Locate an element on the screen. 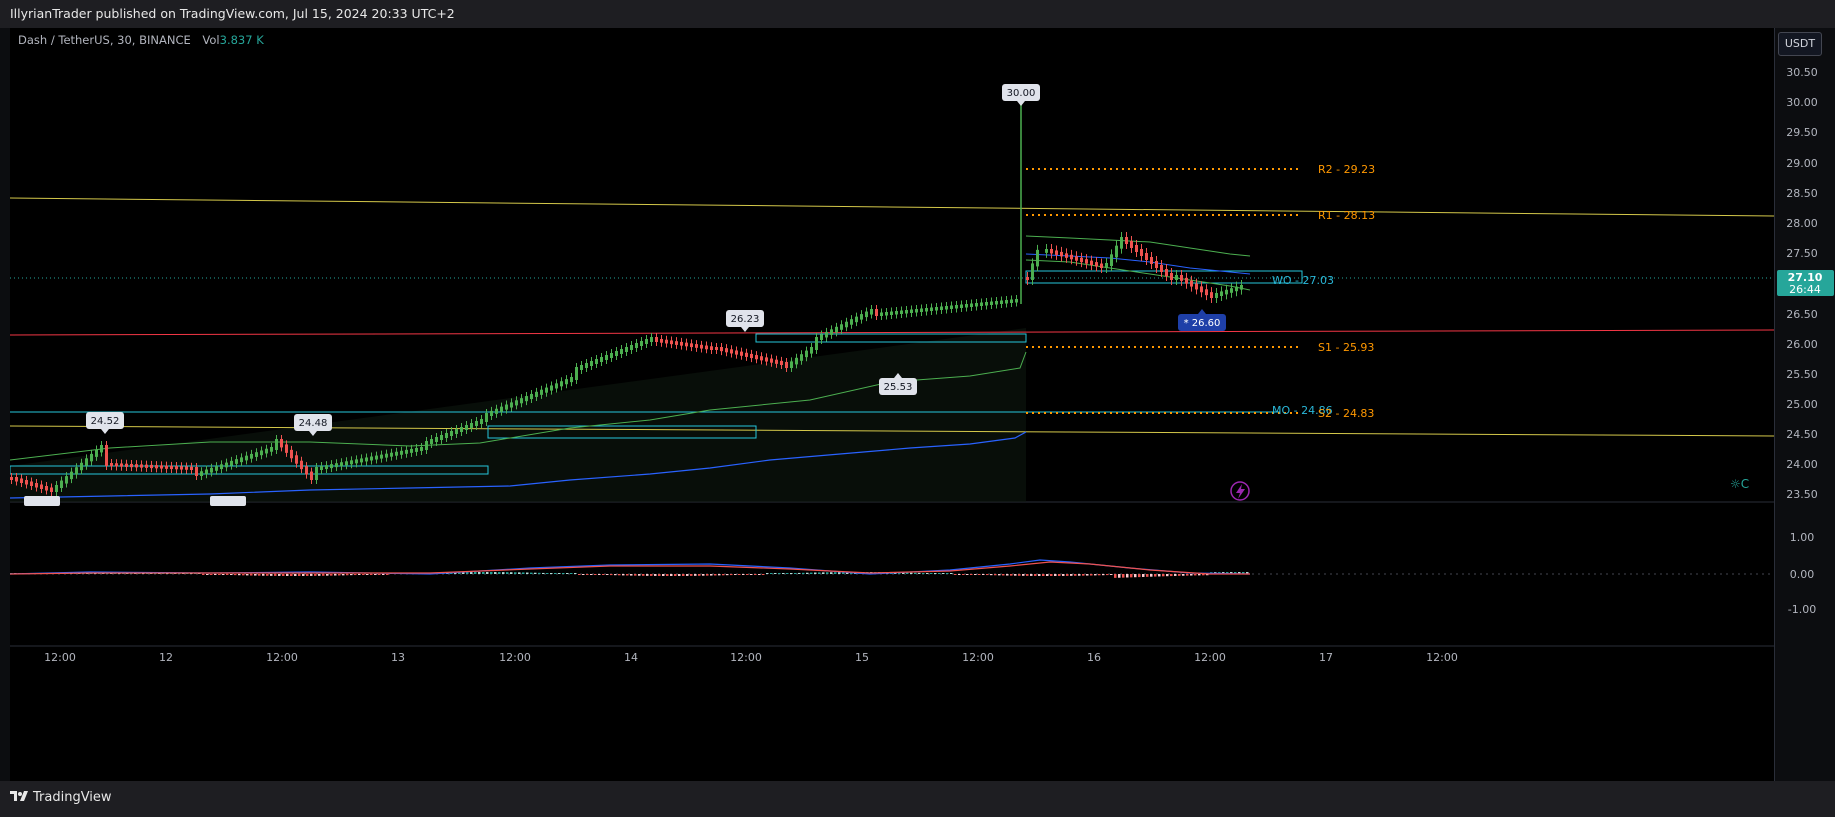  indicator-tick-label: 0.00 is located at coordinates (1802, 574).